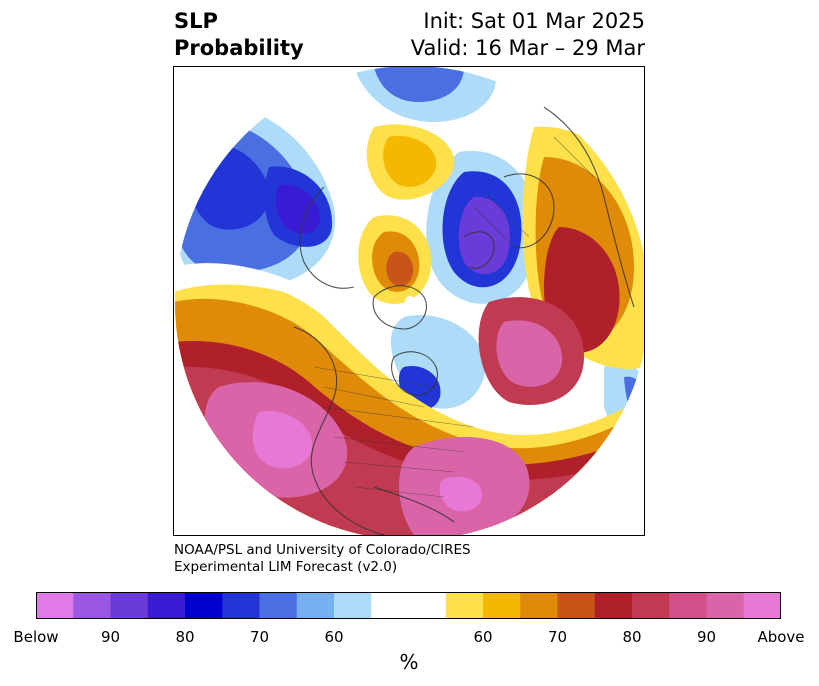 Image resolution: width=819 pixels, height=686 pixels. I want to click on colorbar, so click(408, 605).